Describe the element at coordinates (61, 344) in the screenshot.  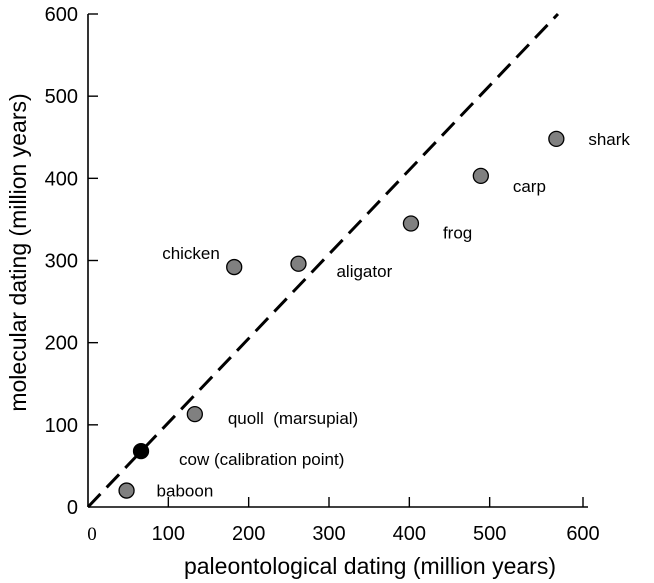
I see `y-tick-label: 200` at that location.